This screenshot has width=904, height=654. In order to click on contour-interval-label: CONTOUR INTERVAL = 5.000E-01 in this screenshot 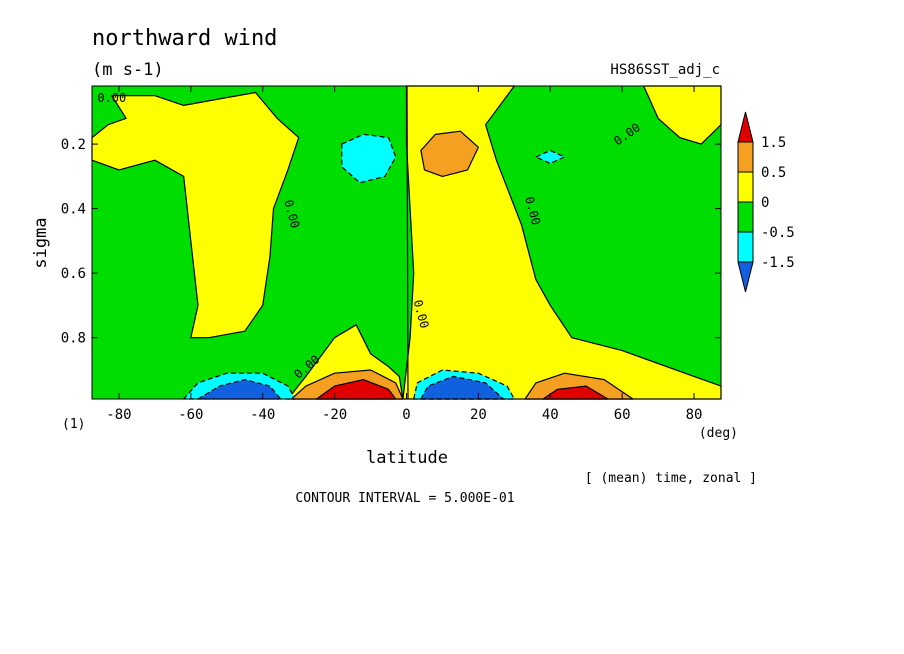, I will do `click(404, 498)`.